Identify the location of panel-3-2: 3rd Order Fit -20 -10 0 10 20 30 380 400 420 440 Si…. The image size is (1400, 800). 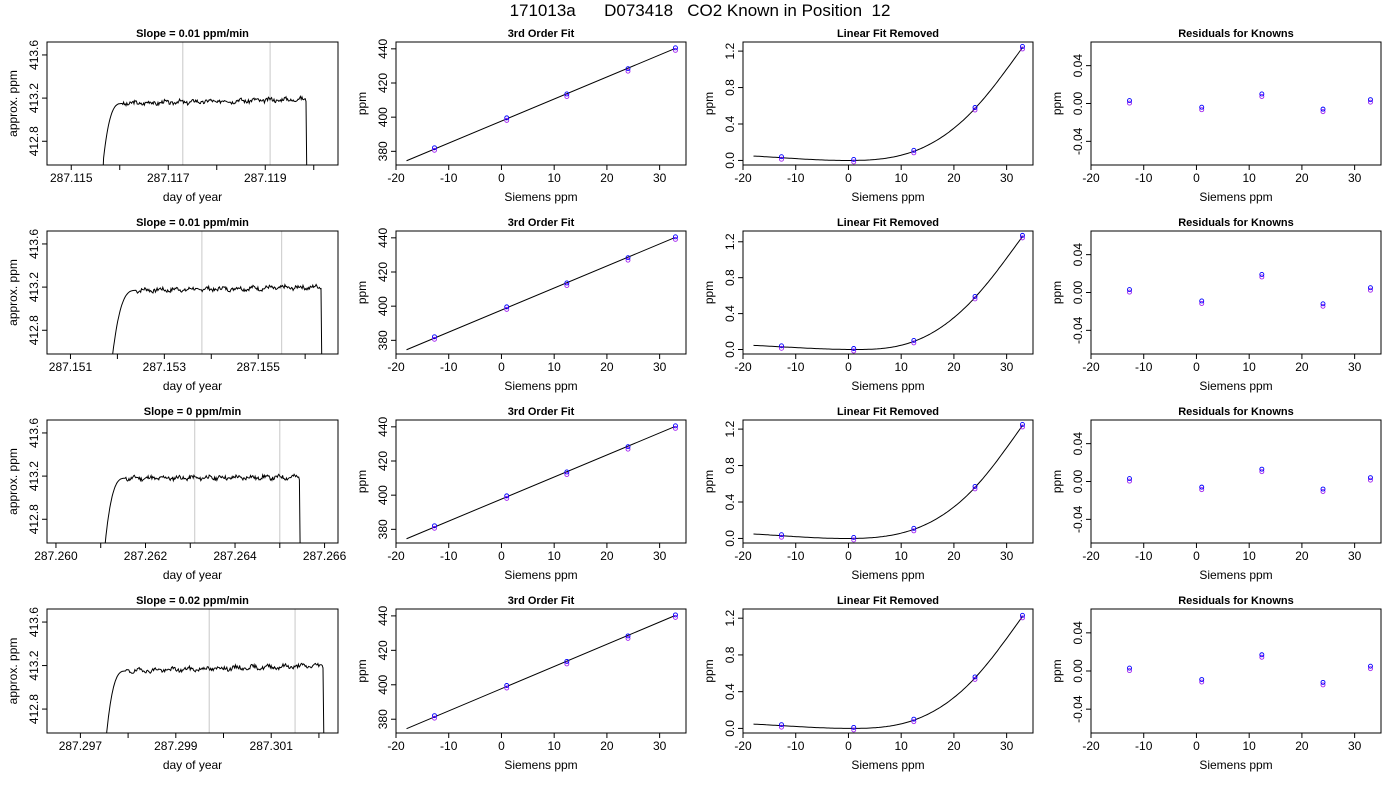
(521, 494).